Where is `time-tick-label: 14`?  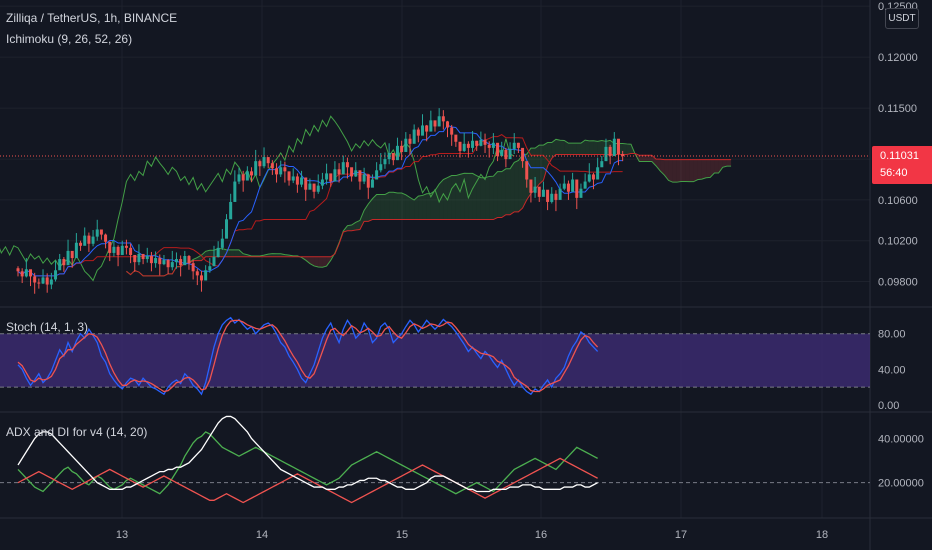 time-tick-label: 14 is located at coordinates (262, 535).